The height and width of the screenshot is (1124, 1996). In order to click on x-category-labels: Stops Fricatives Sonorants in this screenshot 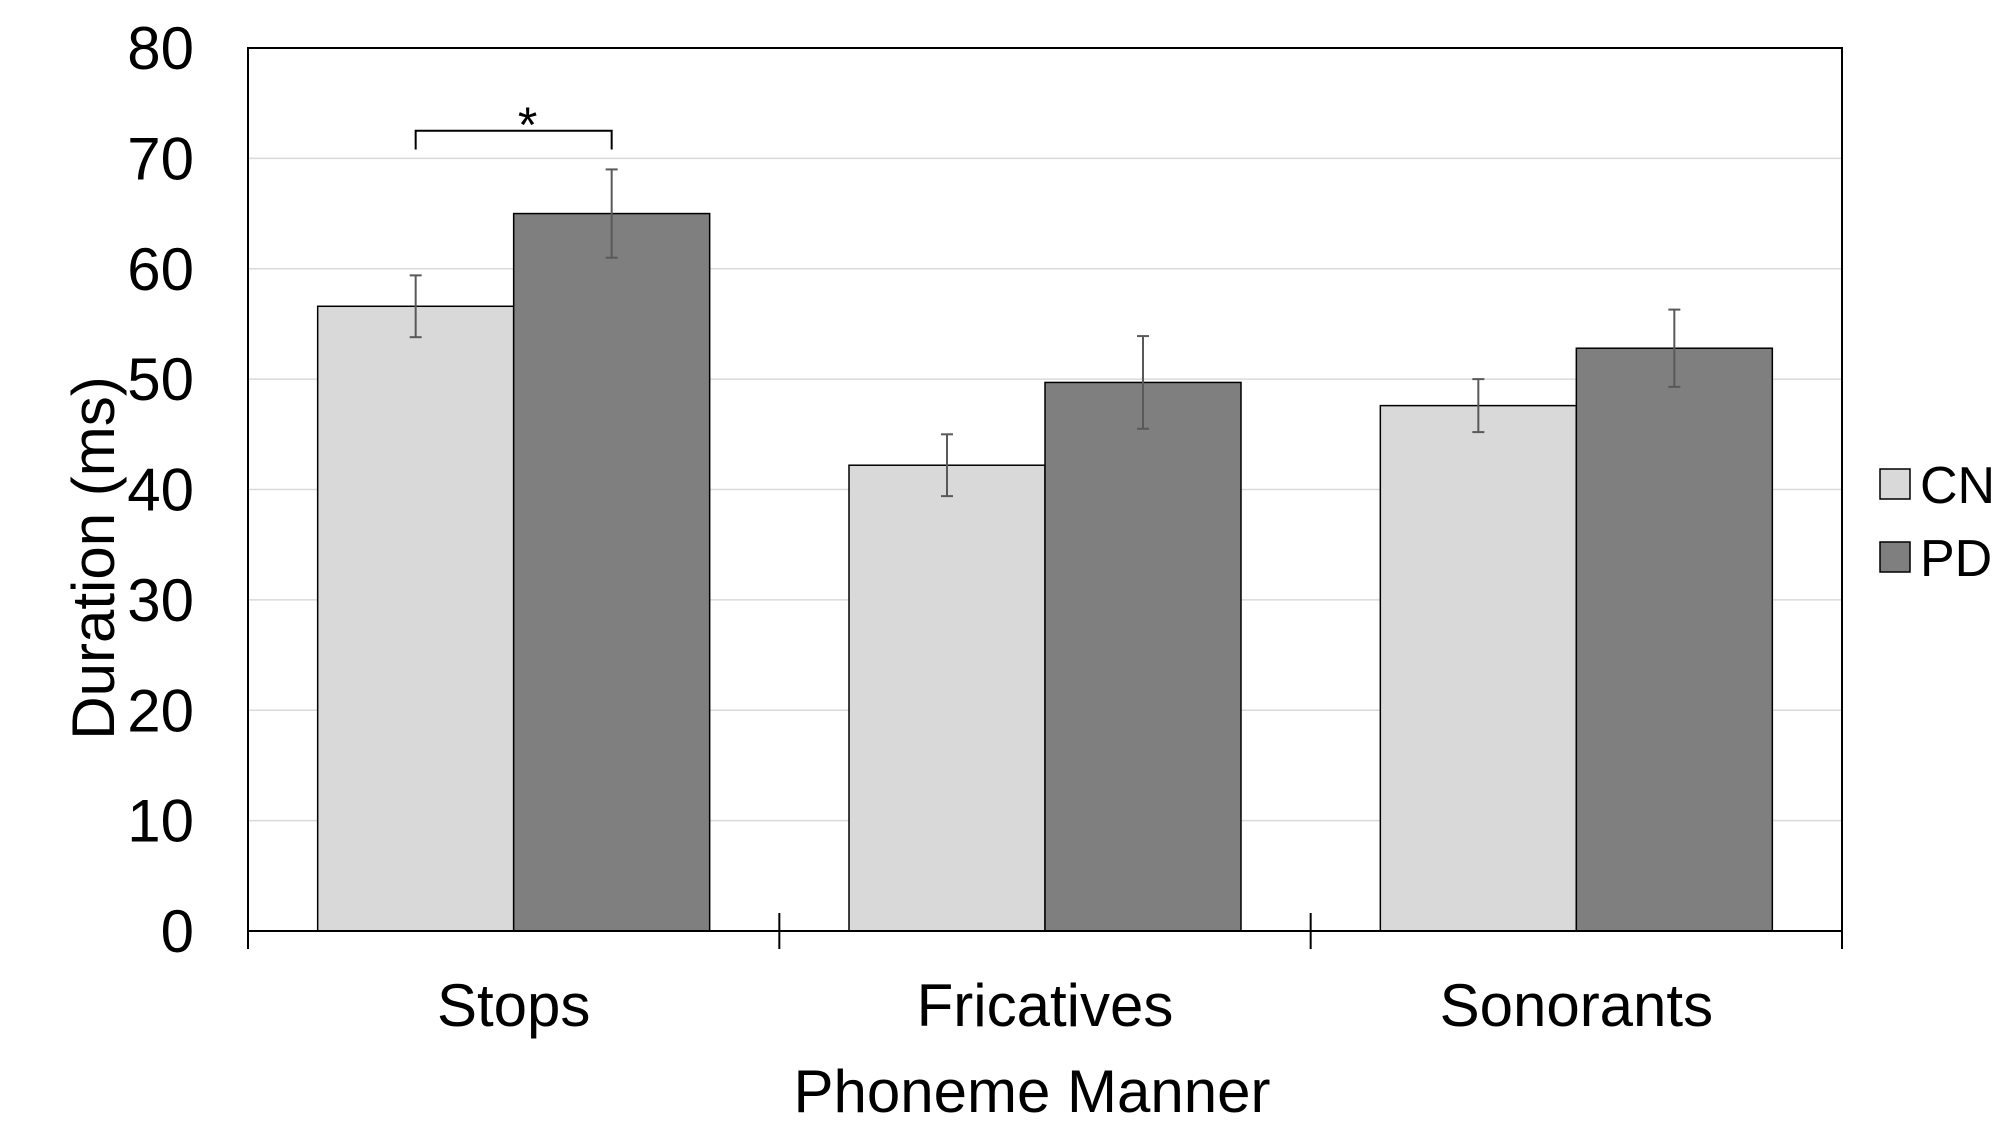, I will do `click(1075, 1005)`.